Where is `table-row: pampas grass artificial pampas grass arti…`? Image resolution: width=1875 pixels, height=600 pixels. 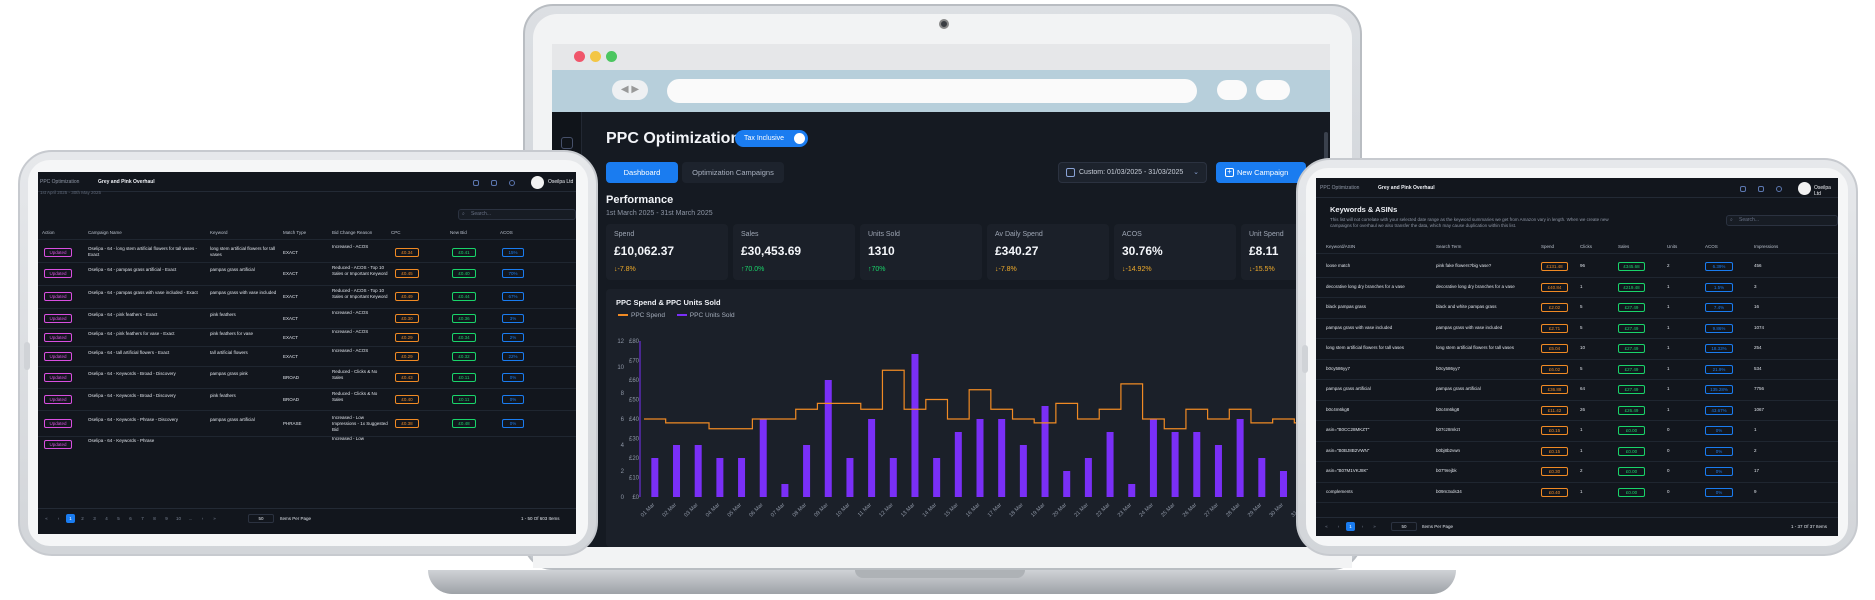 table-row: pampas grass artificial pampas grass arti… is located at coordinates (1577, 390).